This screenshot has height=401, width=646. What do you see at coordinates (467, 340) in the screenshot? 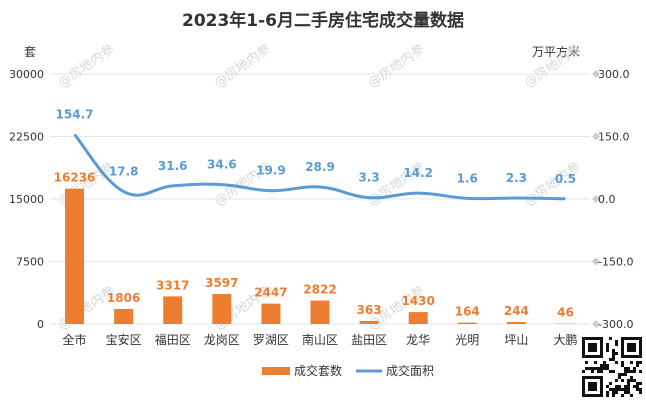
I see `category-label: 光明` at bounding box center [467, 340].